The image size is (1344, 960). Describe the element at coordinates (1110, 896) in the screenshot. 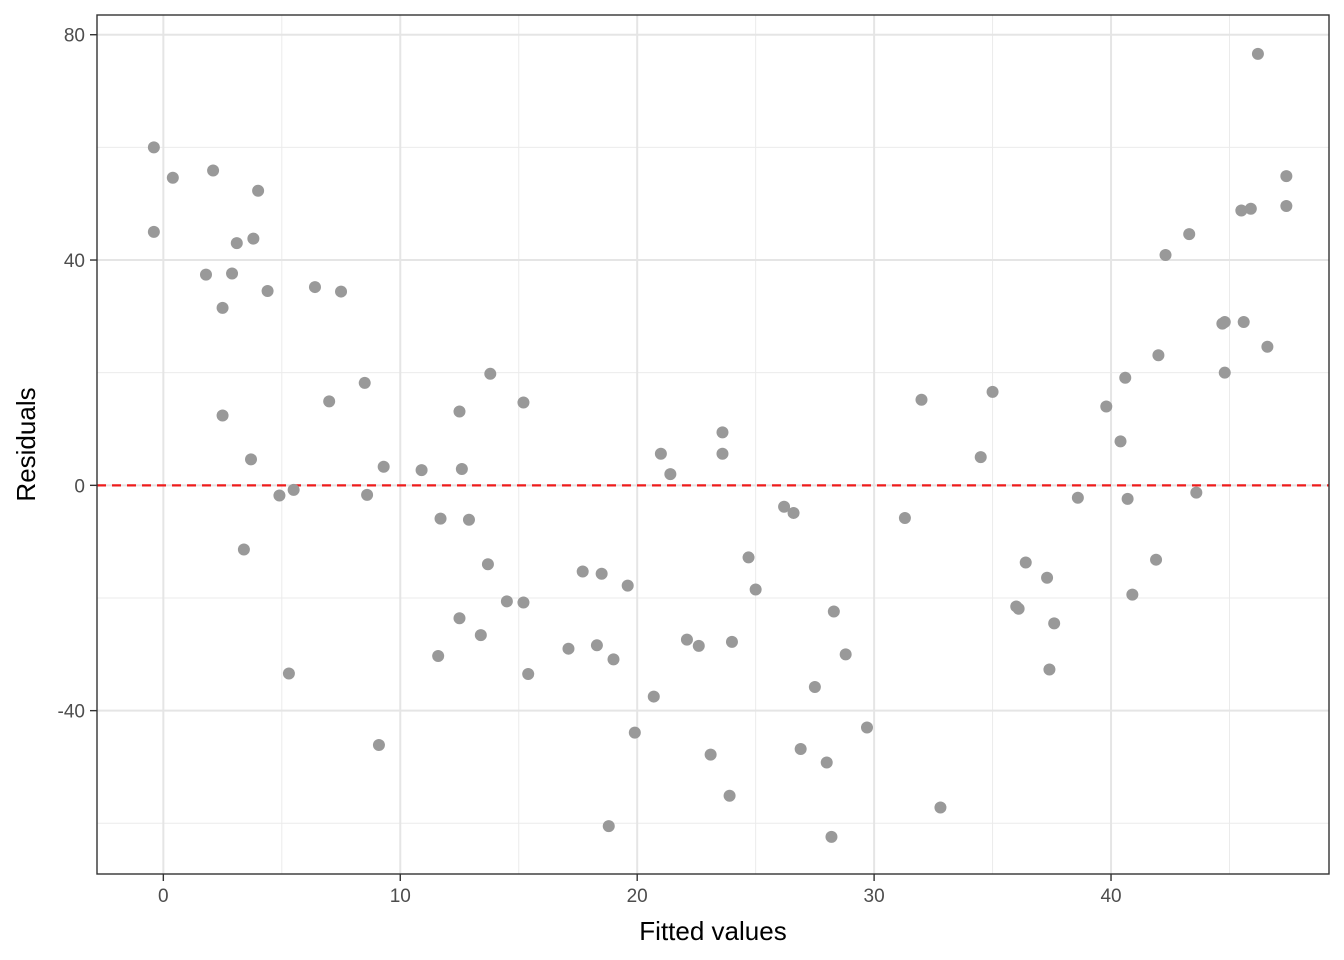

I see `x-tick-label: 40` at that location.